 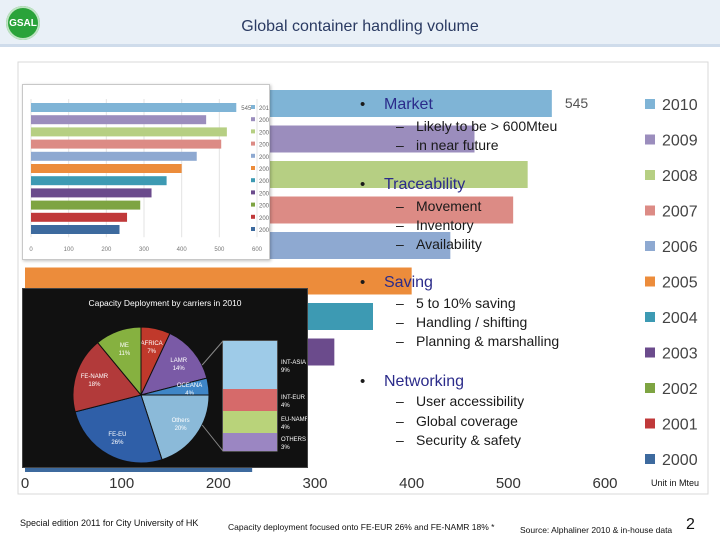 I want to click on legend-label-2001: 2001, so click(x=680, y=425).